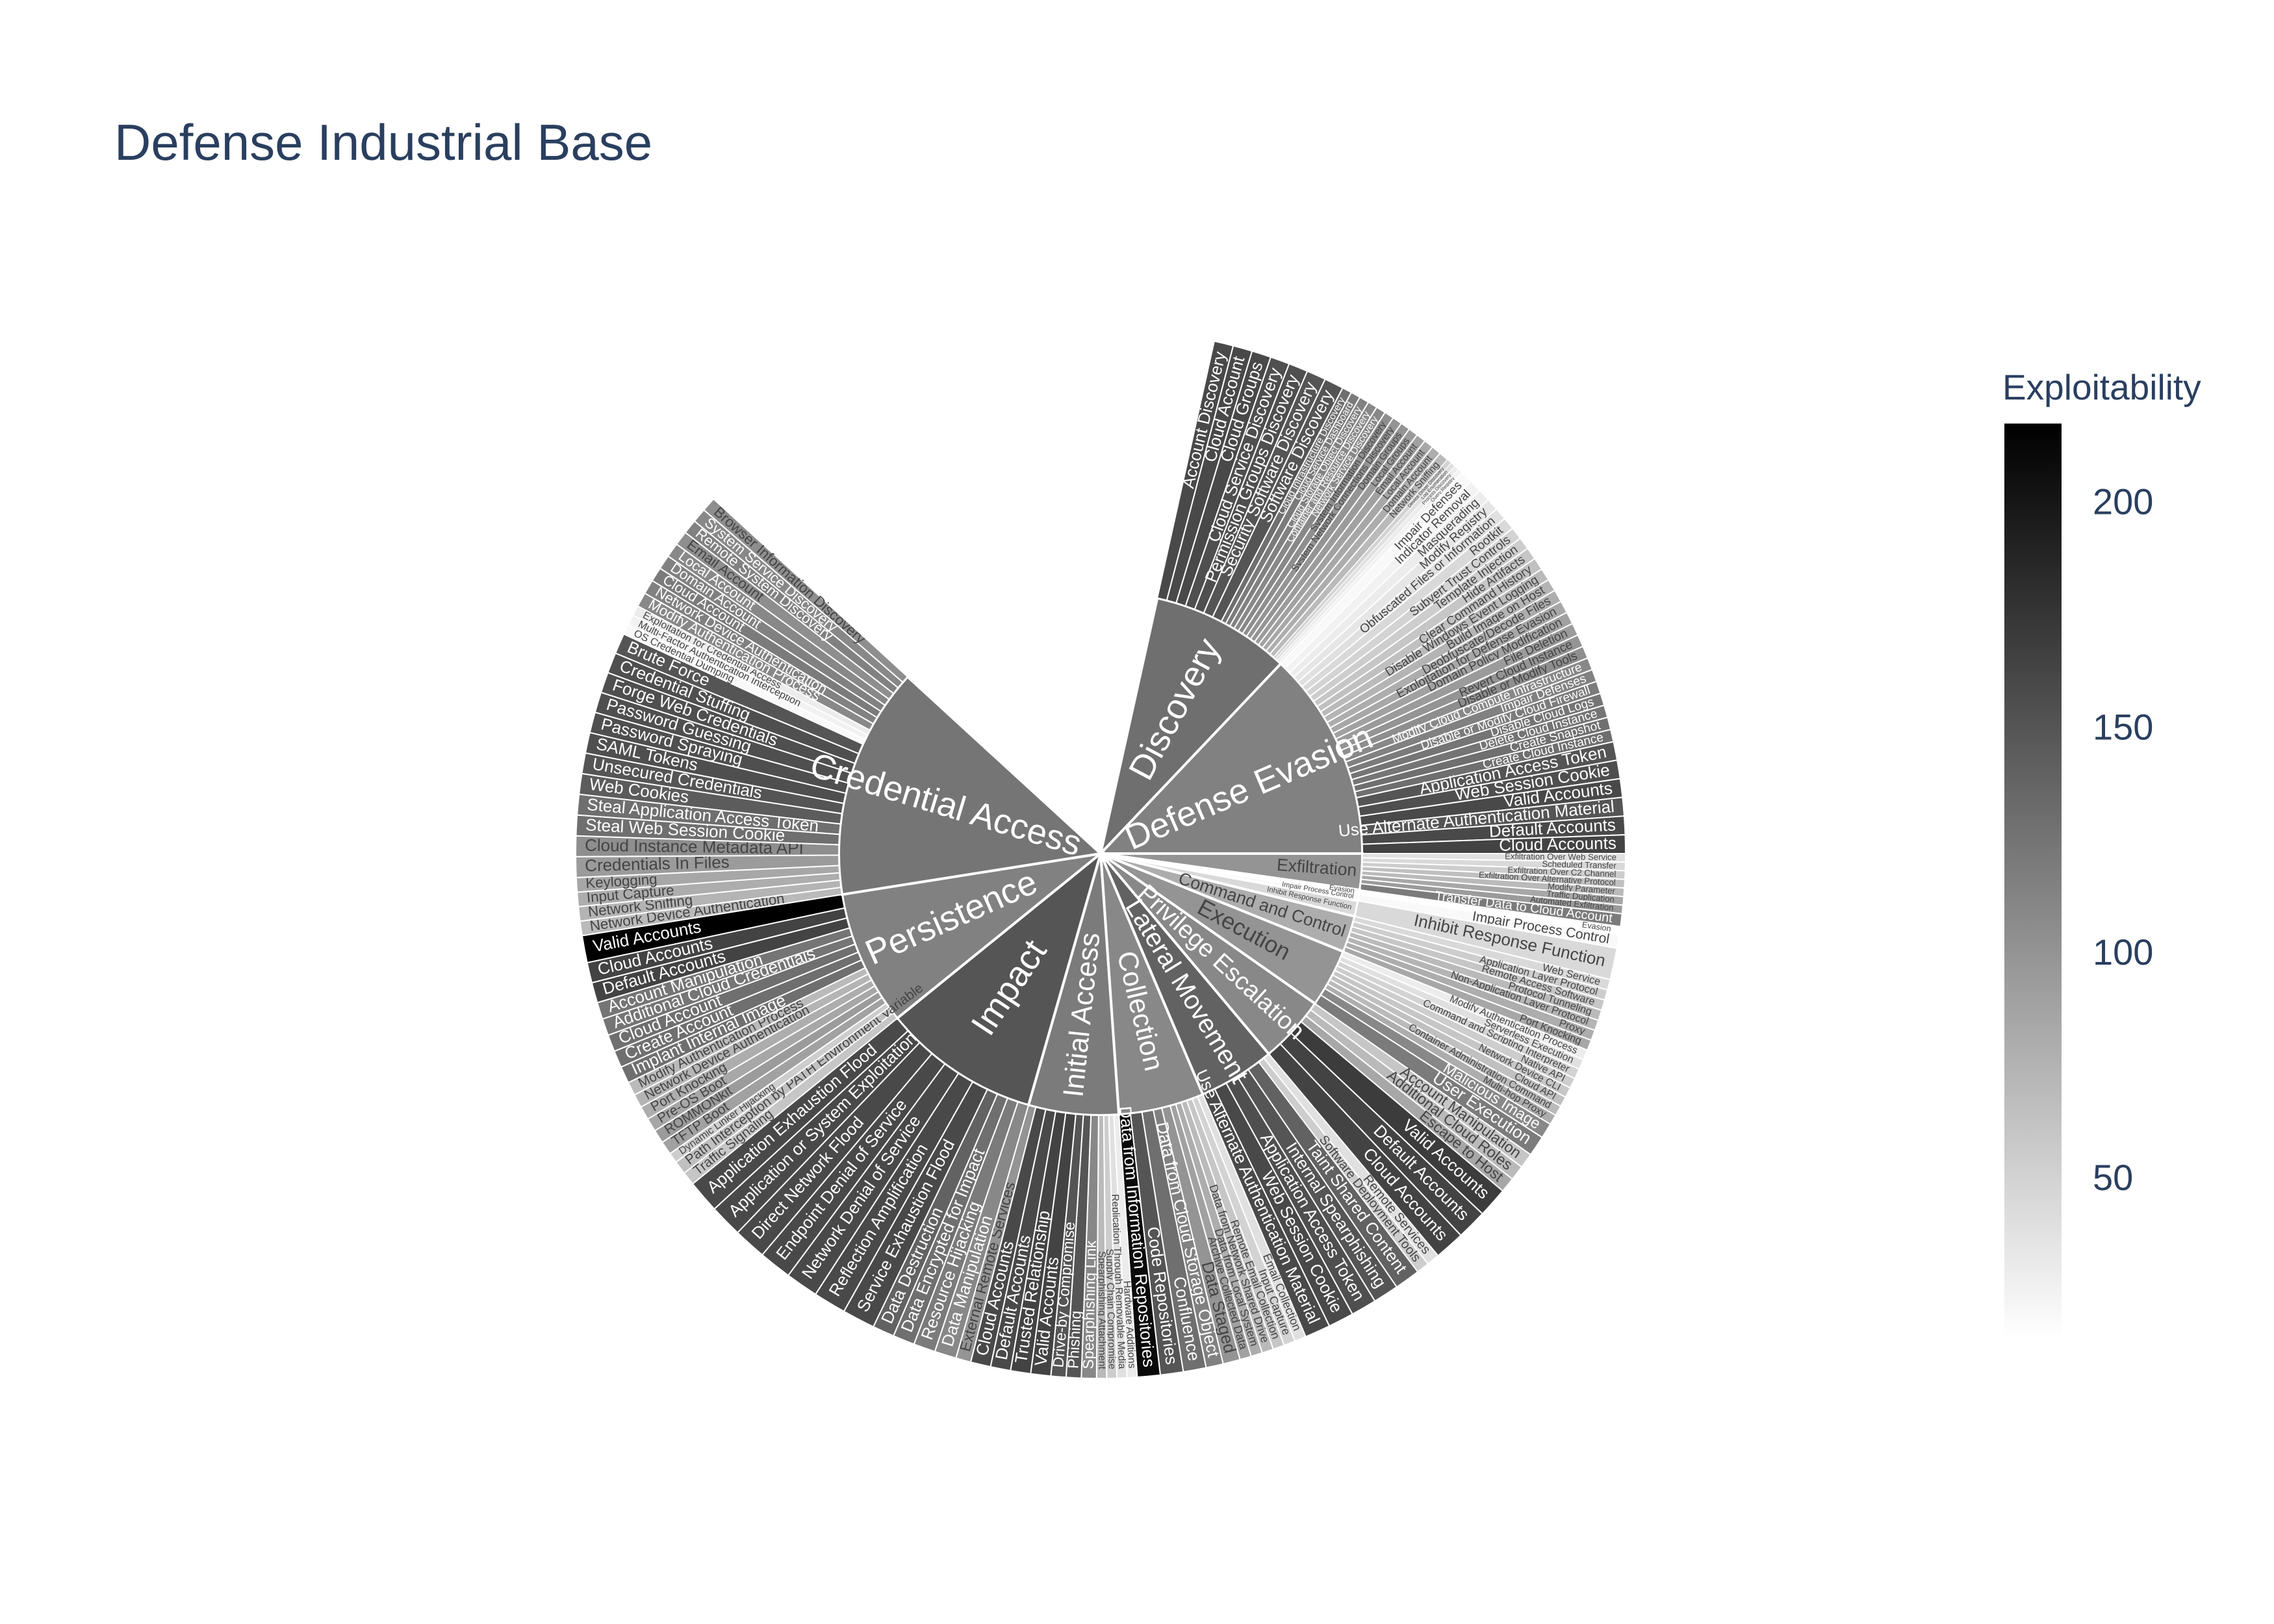 This screenshot has width=2274, height=1624. I want to click on technique-label-exfiltration-1: Scheduled Transfer, so click(1579, 864).